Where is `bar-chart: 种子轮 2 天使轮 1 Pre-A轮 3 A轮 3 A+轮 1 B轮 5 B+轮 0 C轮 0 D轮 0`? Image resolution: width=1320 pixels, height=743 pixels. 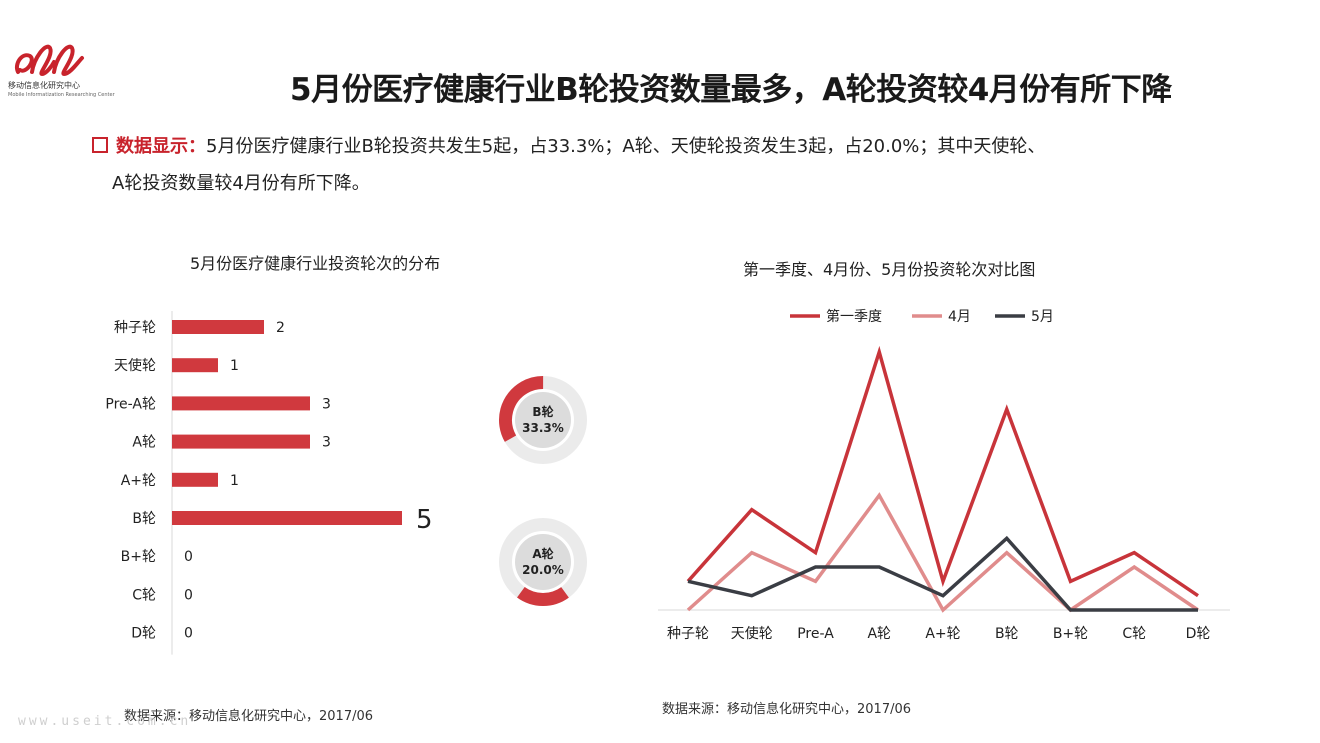
bar-chart: 种子轮 2 天使轮 1 Pre-A轮 3 A轮 3 A+轮 1 B轮 5 B+轮 0 C轮 0 D轮 0 is located at coordinates (269, 483).